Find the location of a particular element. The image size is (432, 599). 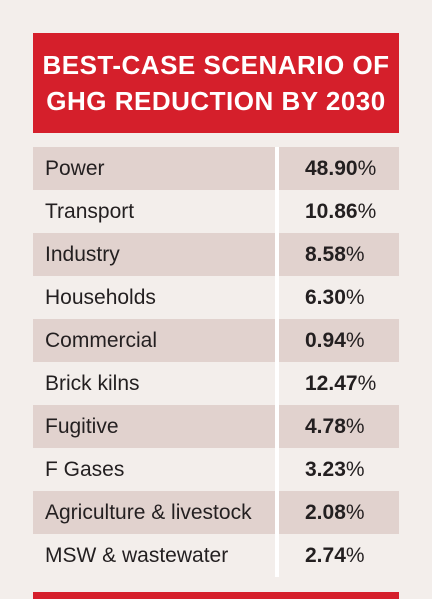

column-divider is located at coordinates (277, 362).